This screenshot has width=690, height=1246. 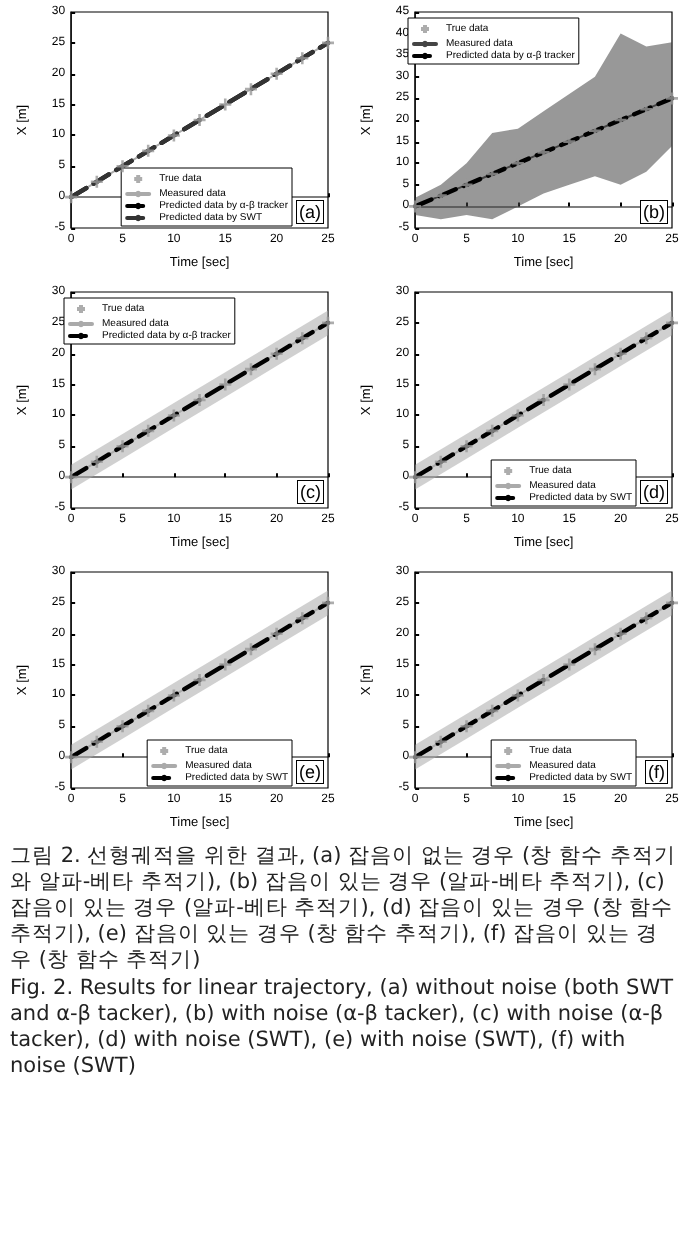 I want to click on caption: Fig. 2. Results for linear trajectory, (a) without noise (both SWT and α-β tacker), (b) with noise (α-β tacker), (c) with noise (α-β tacker), (d) with noise (SWT), (e) with noise (SWT), (f) with noise (SWT), so click(x=343, y=1028).